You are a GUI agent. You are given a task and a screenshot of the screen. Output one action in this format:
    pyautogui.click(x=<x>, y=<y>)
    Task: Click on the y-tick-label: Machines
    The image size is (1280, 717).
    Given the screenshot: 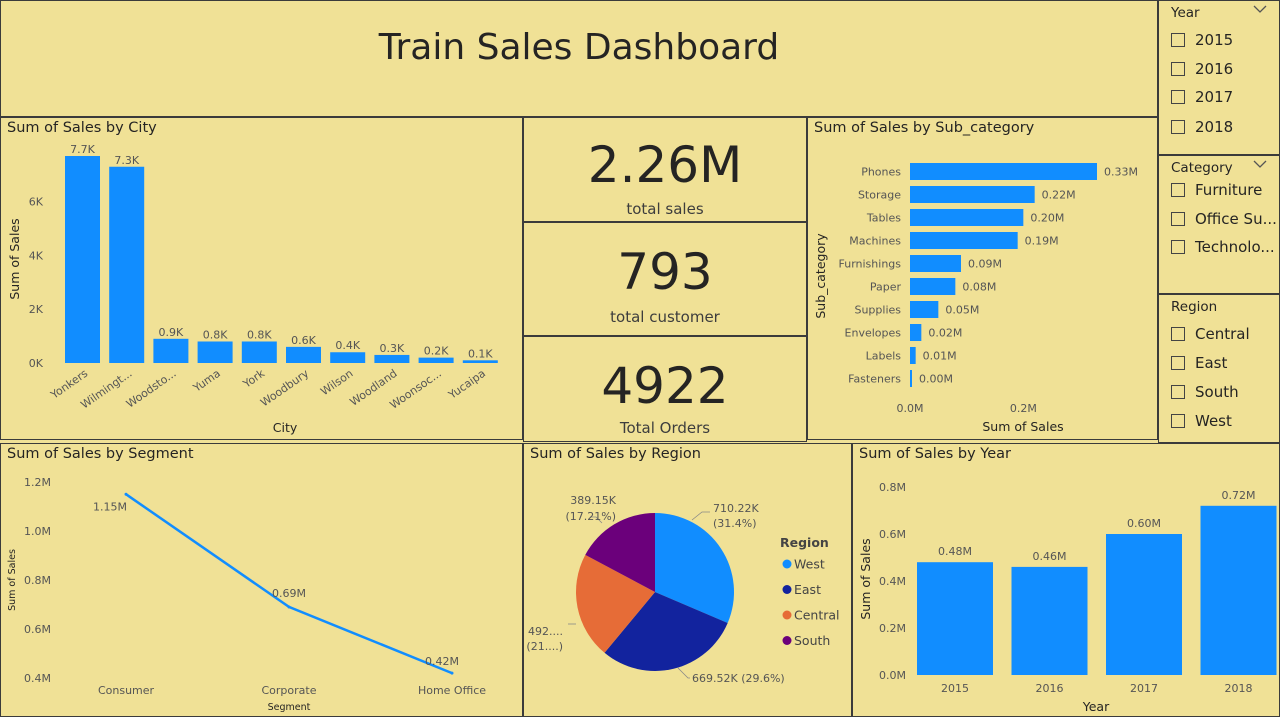 What is the action you would take?
    pyautogui.click(x=875, y=241)
    